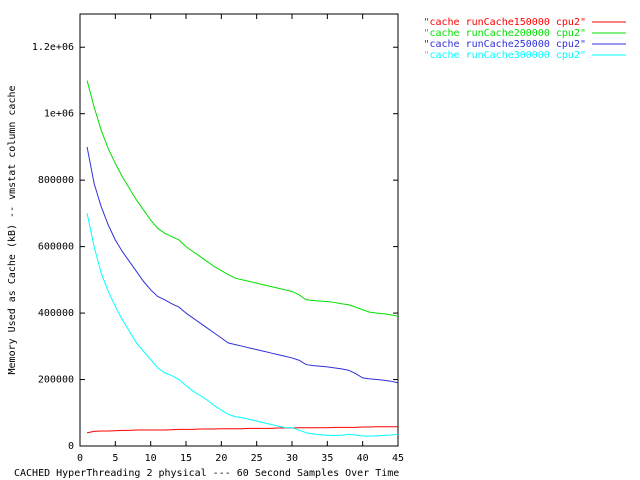 The height and width of the screenshot is (480, 640). What do you see at coordinates (151, 458) in the screenshot?
I see `x-tick-label: 10` at bounding box center [151, 458].